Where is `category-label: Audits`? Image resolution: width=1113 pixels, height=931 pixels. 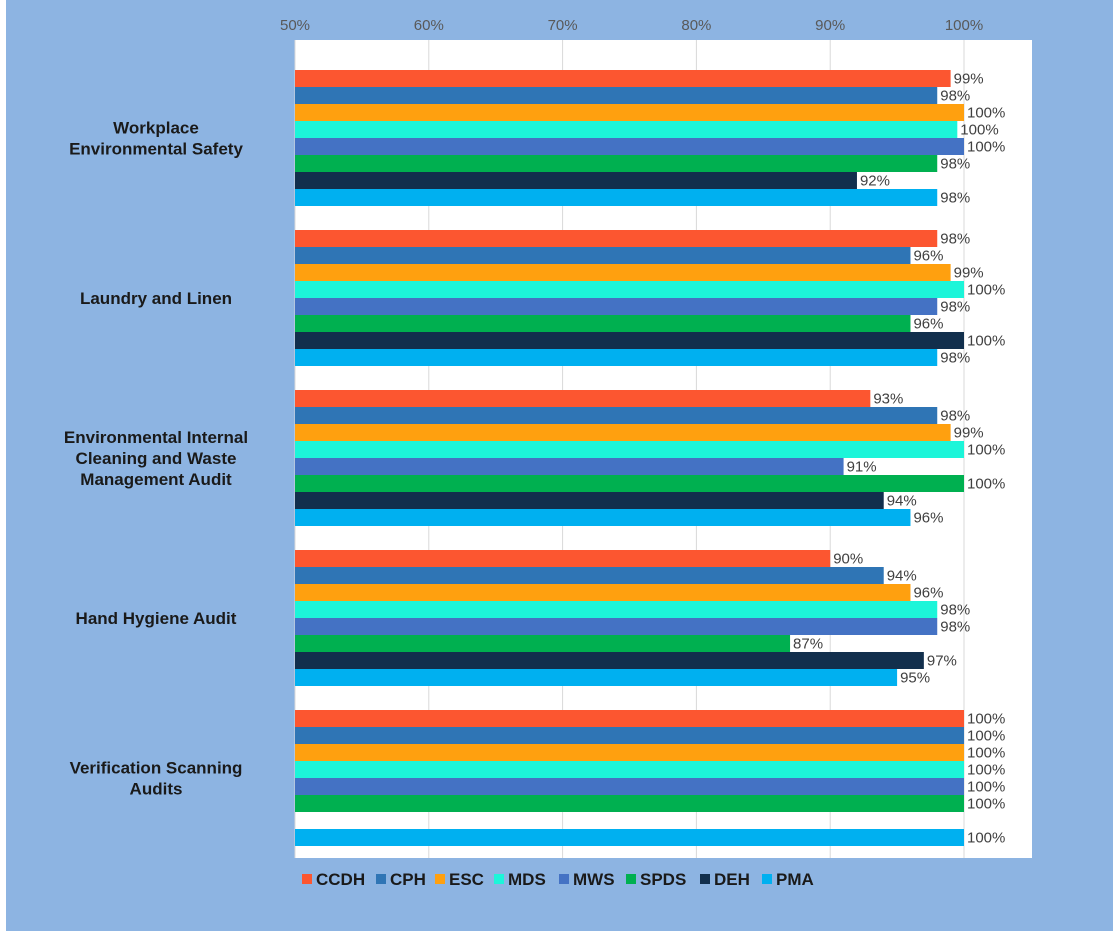 category-label: Audits is located at coordinates (156, 789).